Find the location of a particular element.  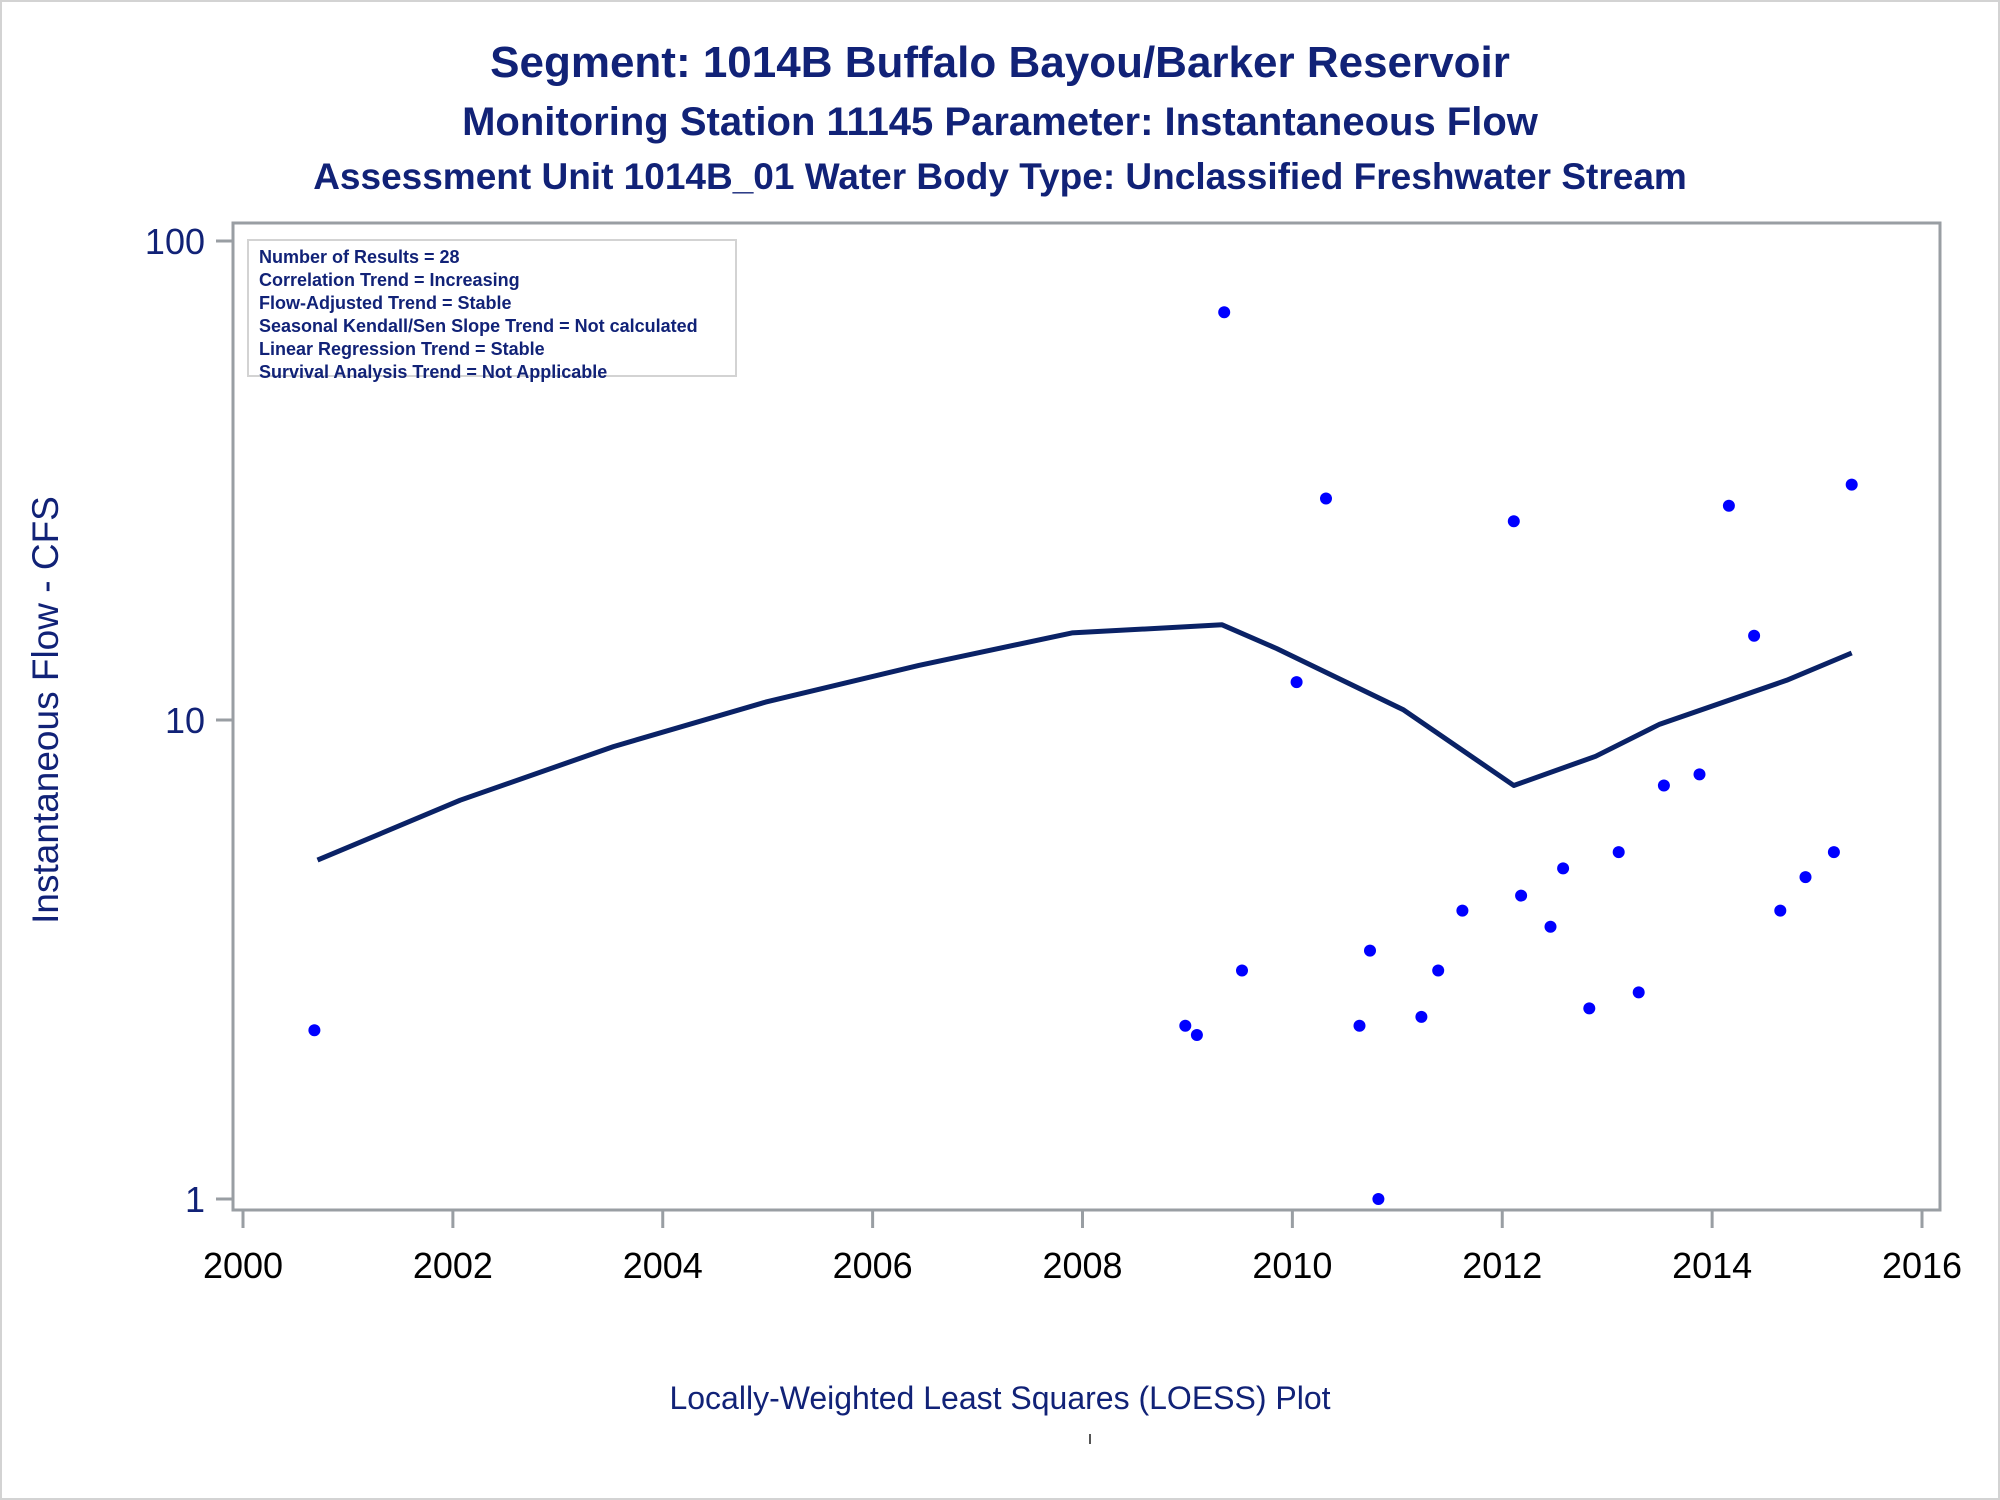

legend-number-of-results: Number of Results = 28 is located at coordinates (359, 257).